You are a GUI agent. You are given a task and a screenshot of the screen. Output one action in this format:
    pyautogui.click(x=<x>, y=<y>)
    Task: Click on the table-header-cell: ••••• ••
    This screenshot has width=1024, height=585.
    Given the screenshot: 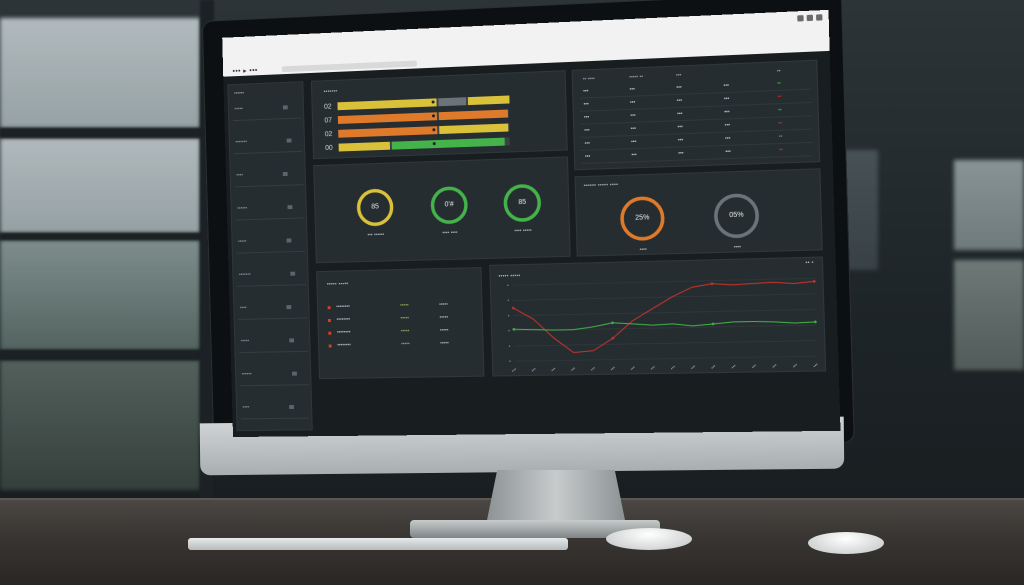 What is the action you would take?
    pyautogui.click(x=636, y=77)
    